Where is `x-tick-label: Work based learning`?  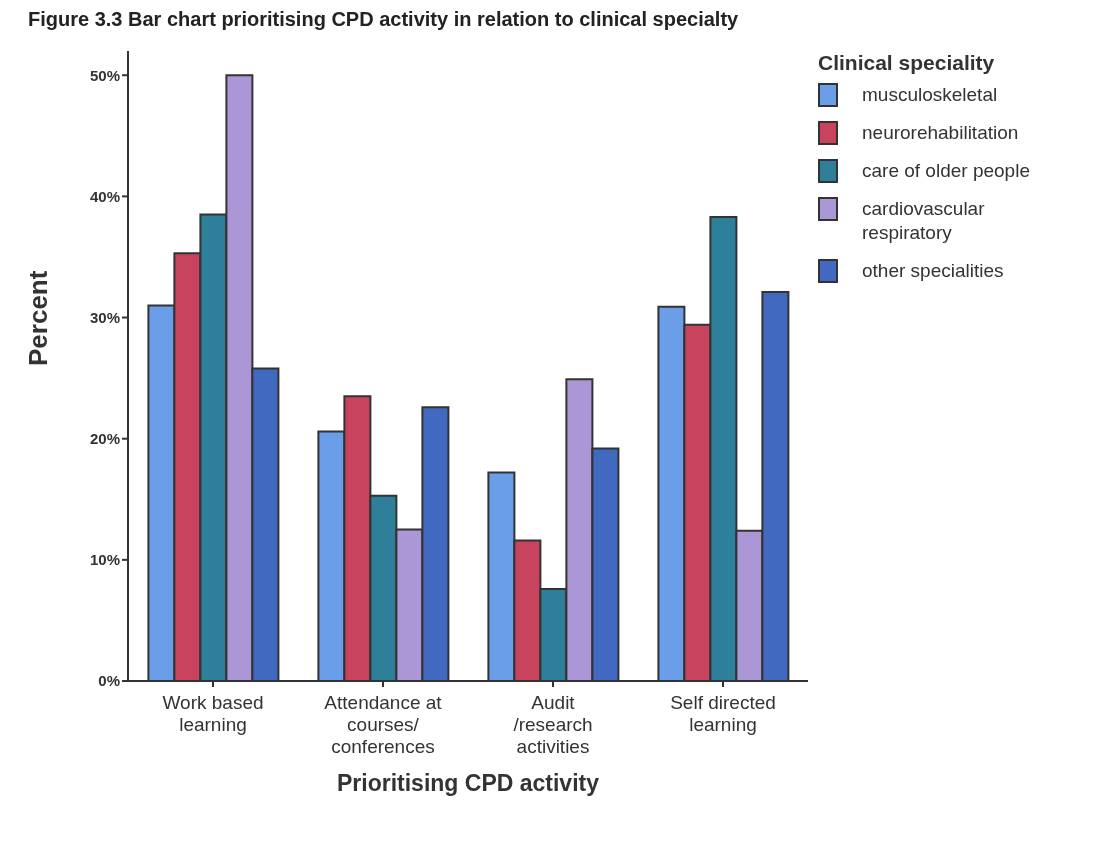
x-tick-label: Work based learning is located at coordinates (213, 713).